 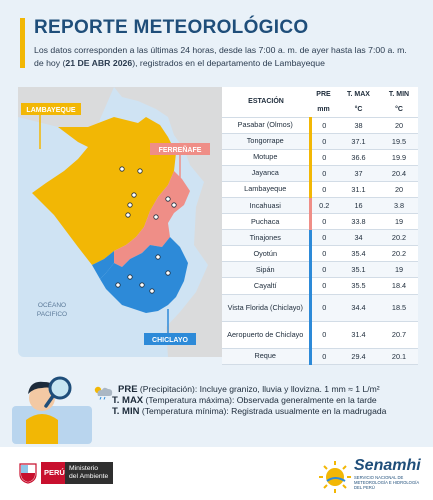 I want to click on chiclayo-label-bg, so click(x=170, y=339).